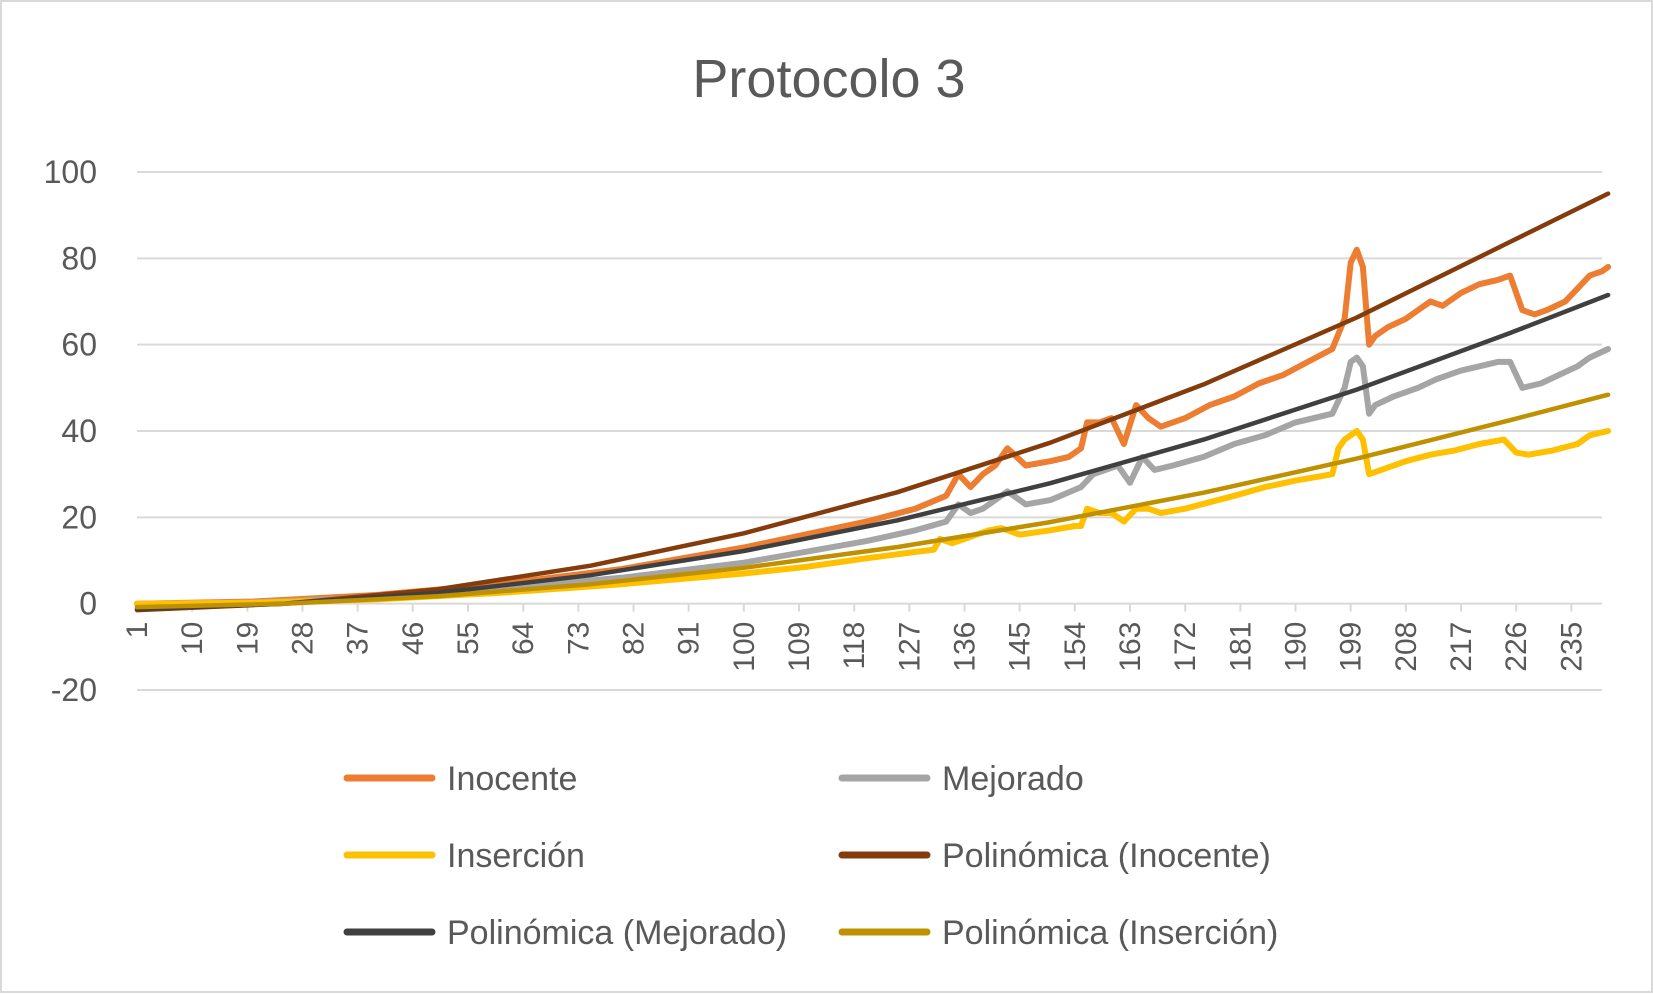 This screenshot has height=995, width=1653. What do you see at coordinates (512, 779) in the screenshot?
I see `legend-label: Inocente` at bounding box center [512, 779].